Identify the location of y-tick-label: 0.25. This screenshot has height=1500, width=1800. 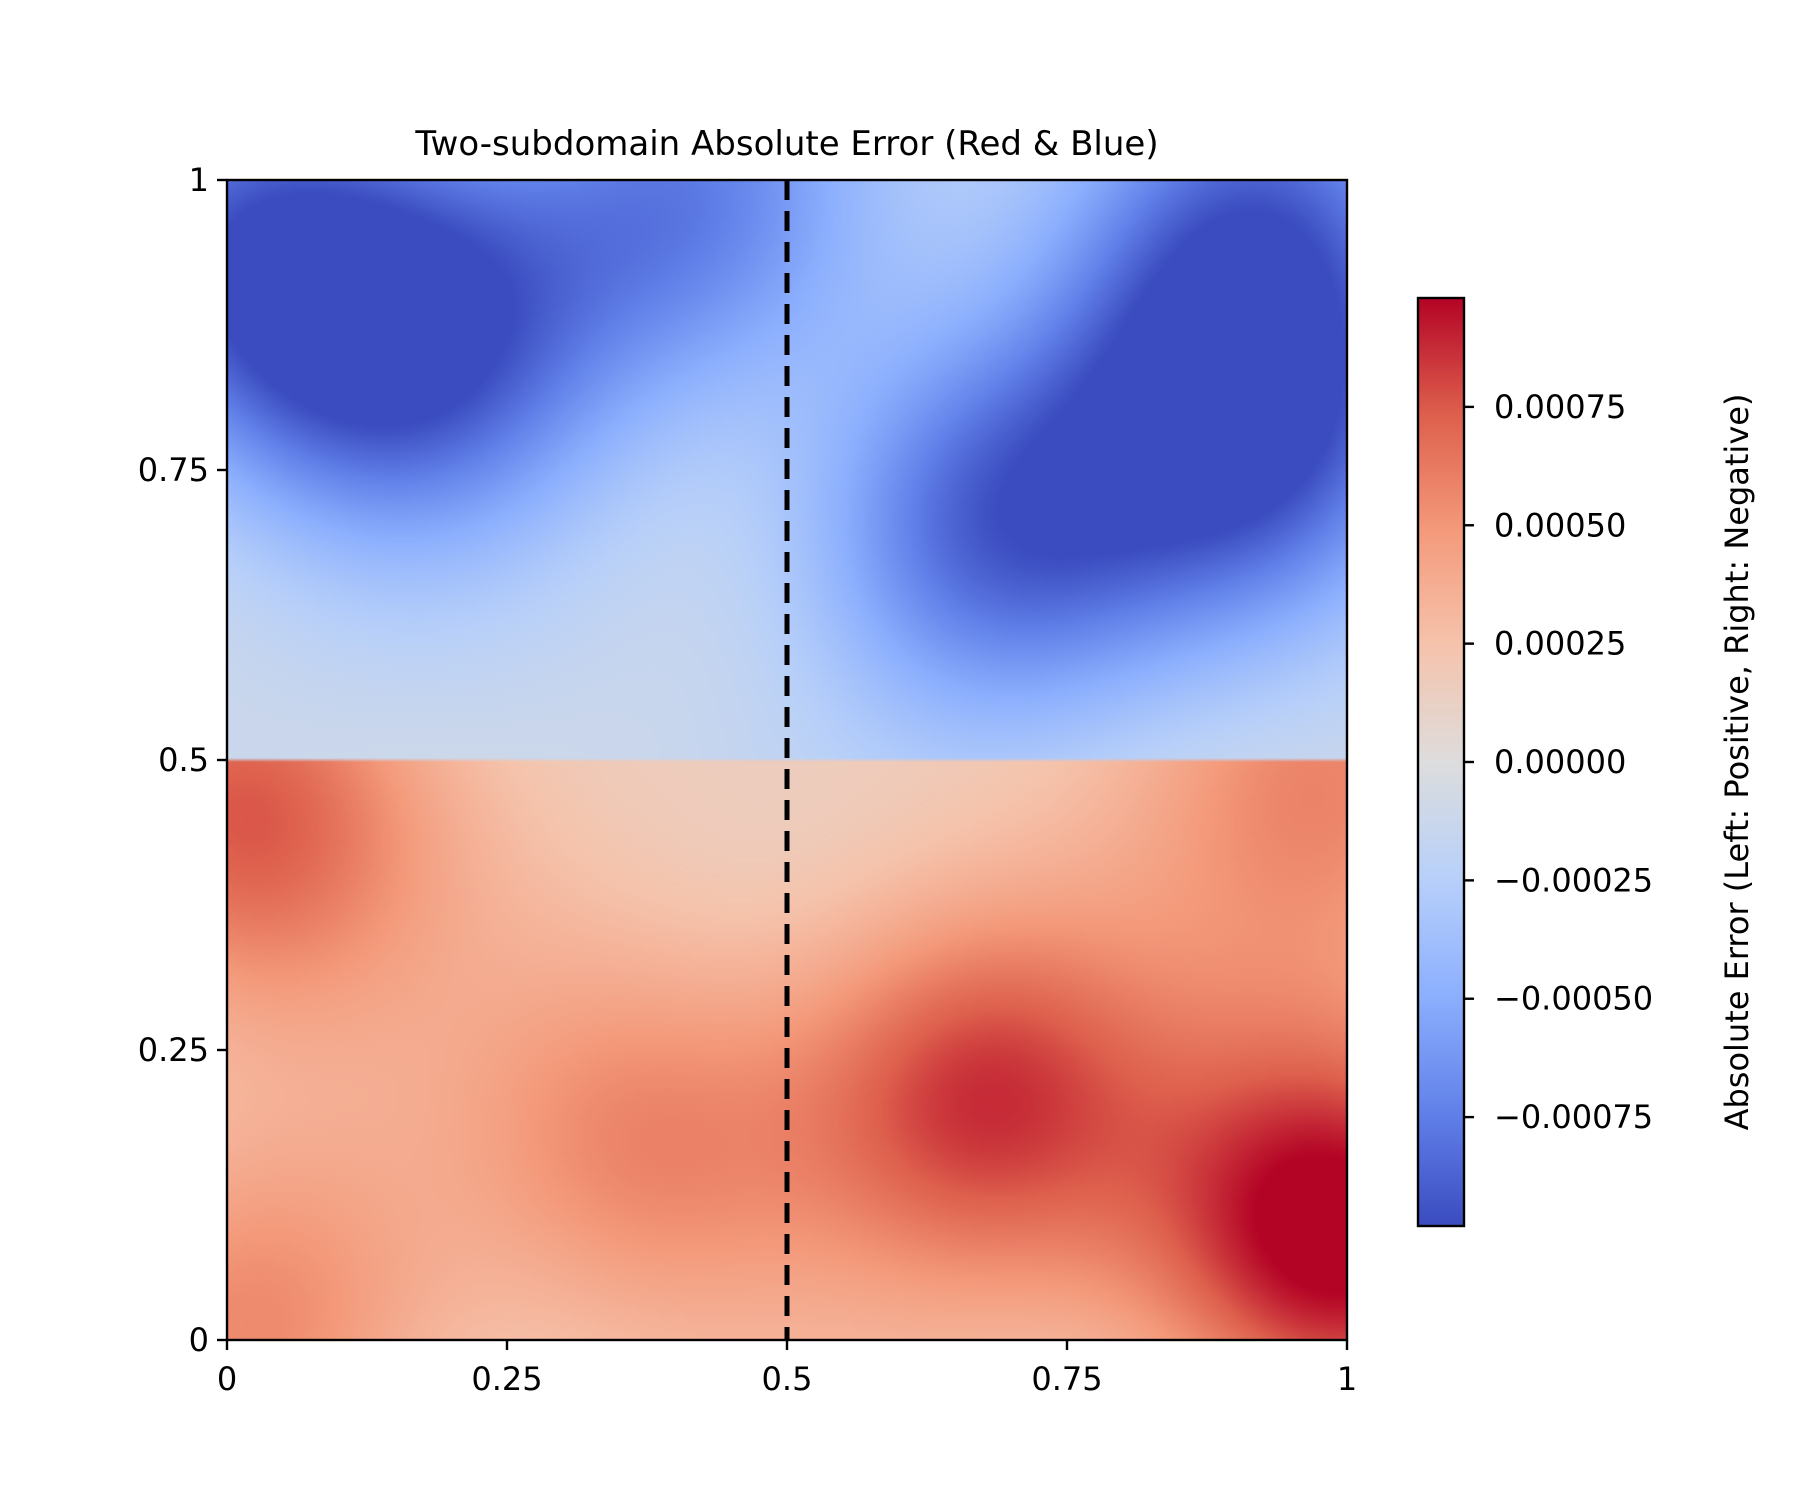
(173, 1050).